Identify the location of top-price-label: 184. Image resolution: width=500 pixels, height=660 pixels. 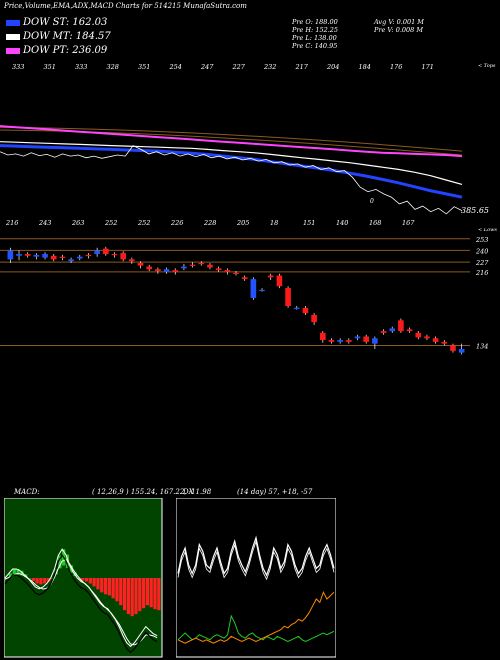
(365, 67).